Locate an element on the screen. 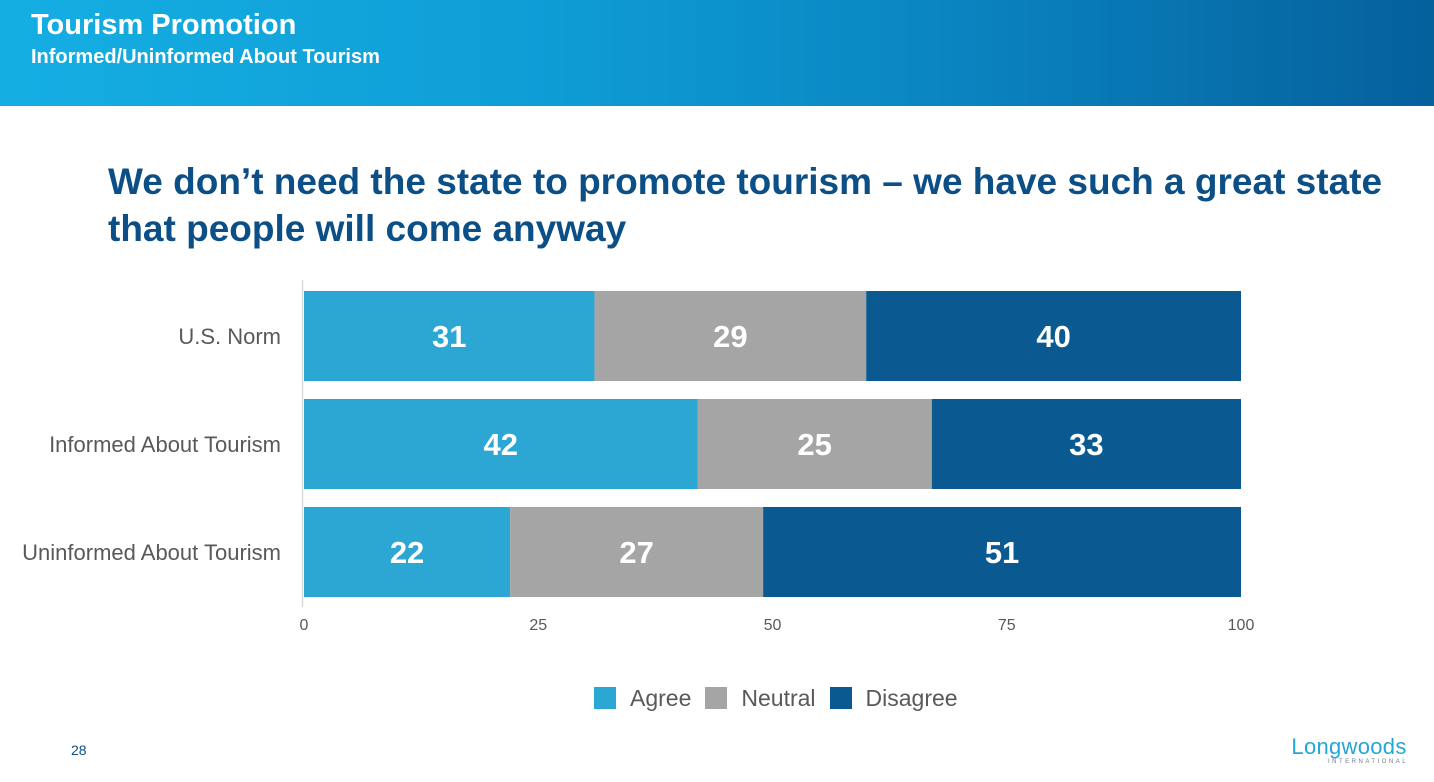 The height and width of the screenshot is (782, 1434). bar-neutral-u-s-norm is located at coordinates (730, 336).